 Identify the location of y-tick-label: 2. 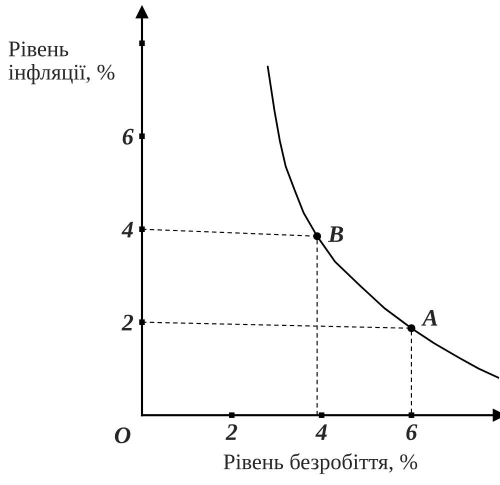
(128, 322).